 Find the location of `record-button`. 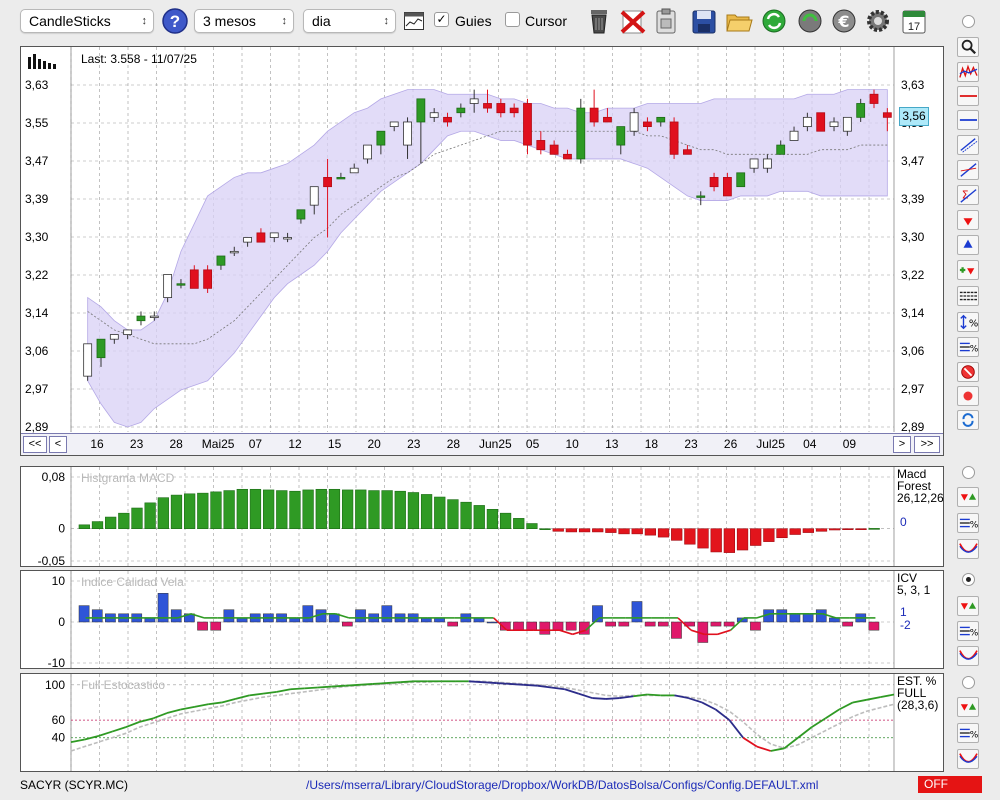

record-button is located at coordinates (968, 396).